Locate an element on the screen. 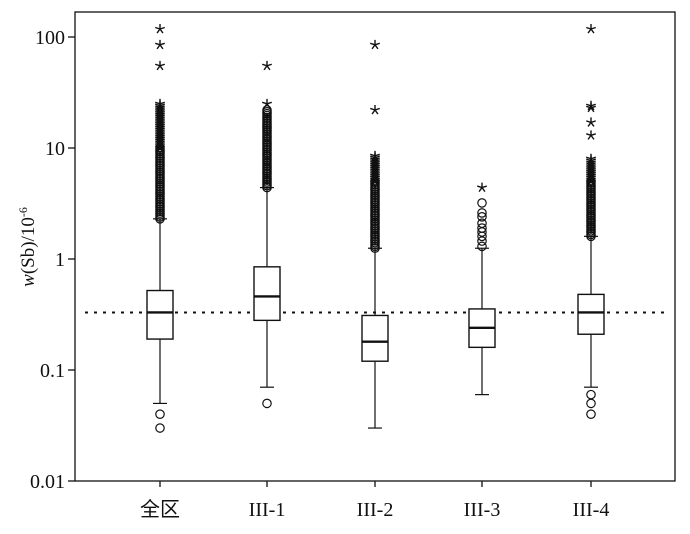 The height and width of the screenshot is (534, 690). y-tick-label: 0.01 is located at coordinates (47, 482).